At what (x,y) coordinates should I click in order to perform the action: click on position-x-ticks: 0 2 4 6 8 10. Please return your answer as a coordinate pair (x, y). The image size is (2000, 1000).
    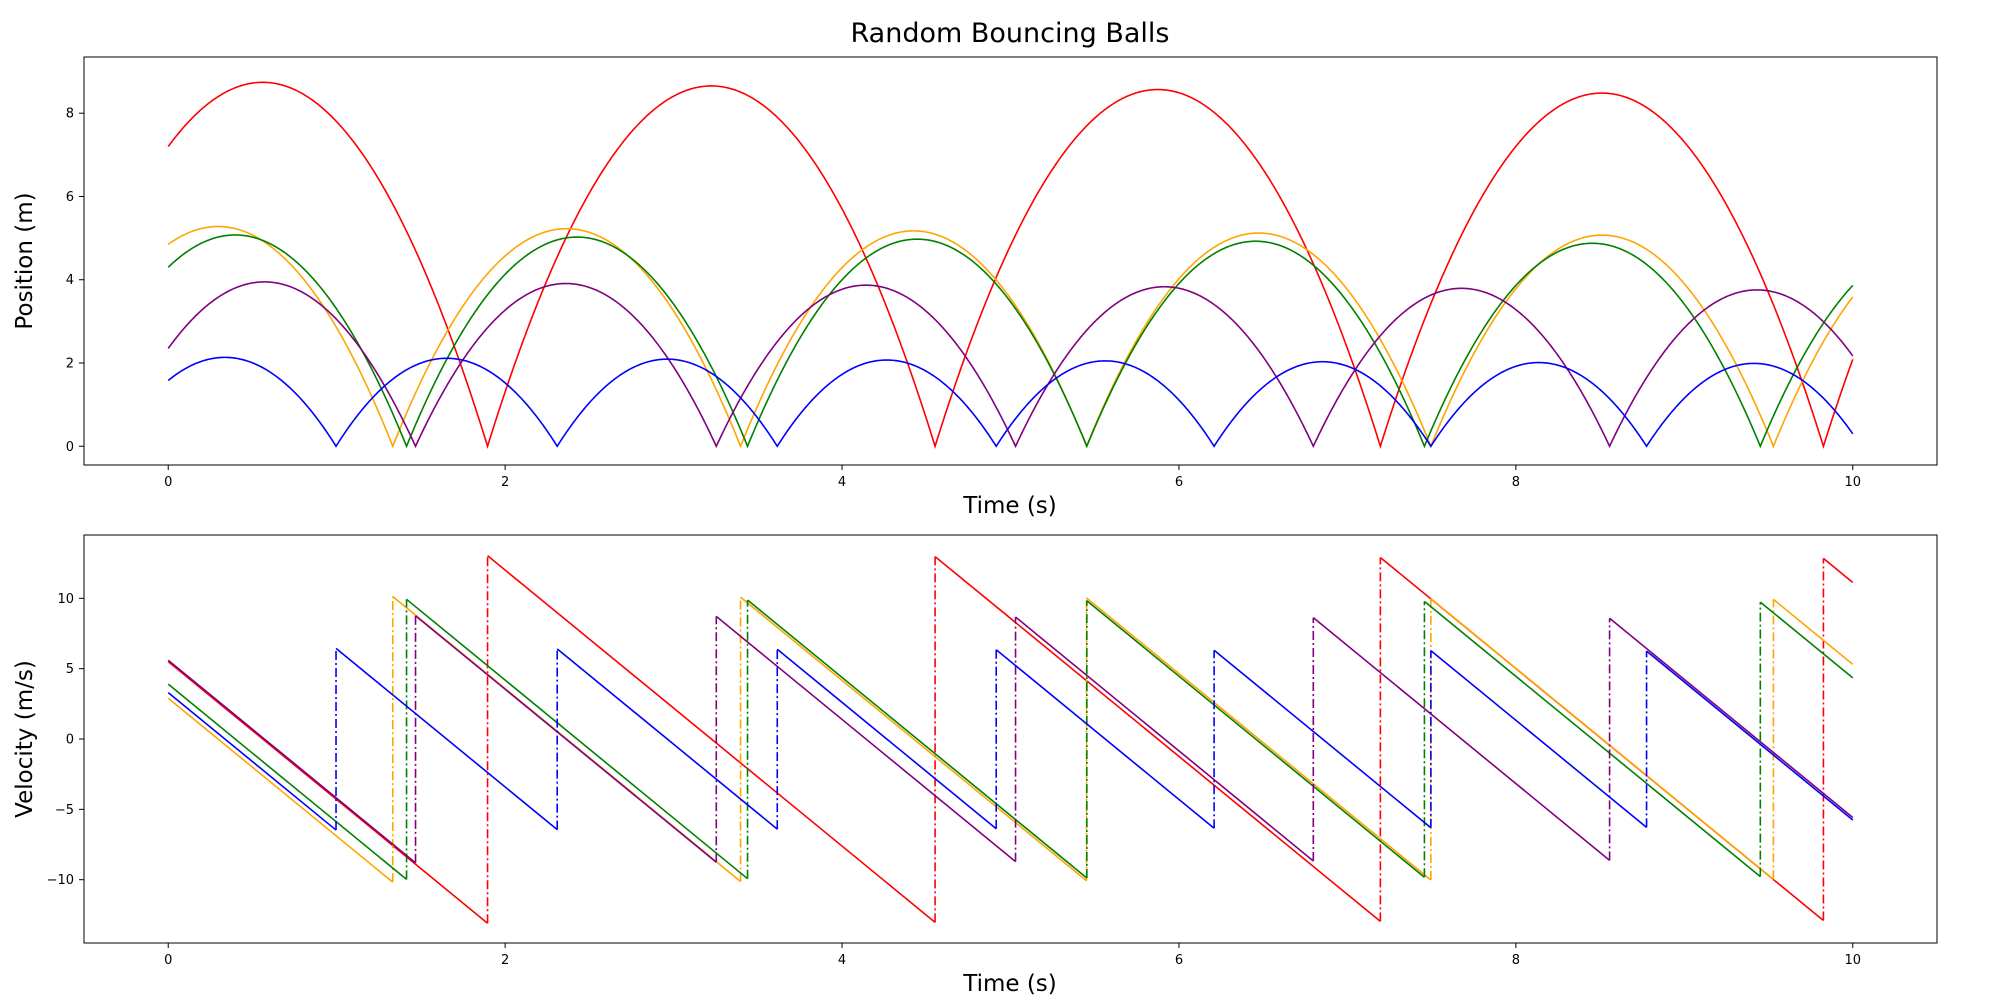
    Looking at the image, I should click on (1012, 477).